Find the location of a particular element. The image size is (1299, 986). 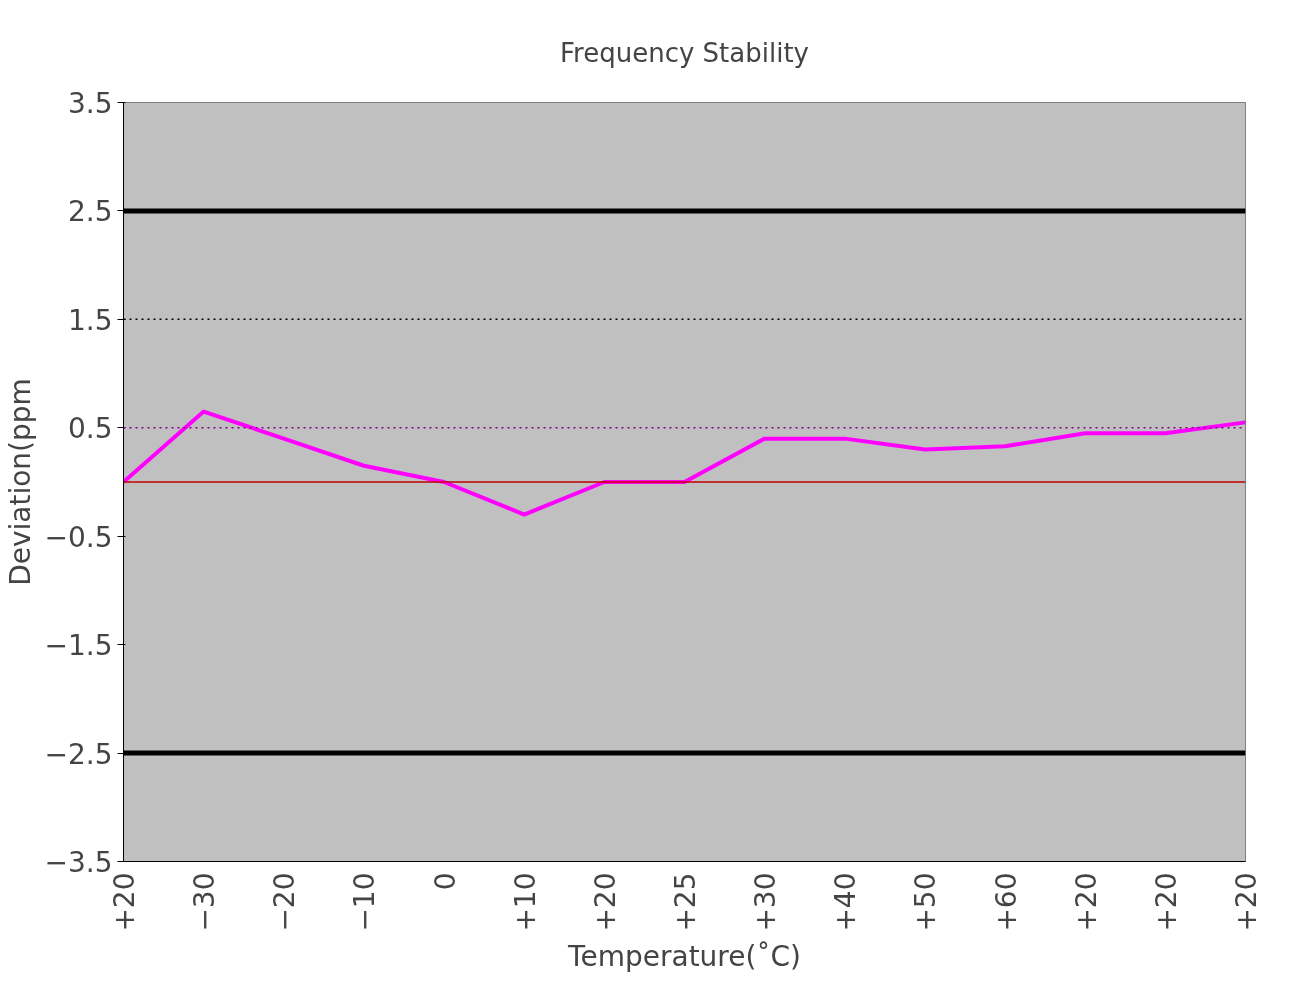

y-tick-label: −0.5 is located at coordinates (78, 537).